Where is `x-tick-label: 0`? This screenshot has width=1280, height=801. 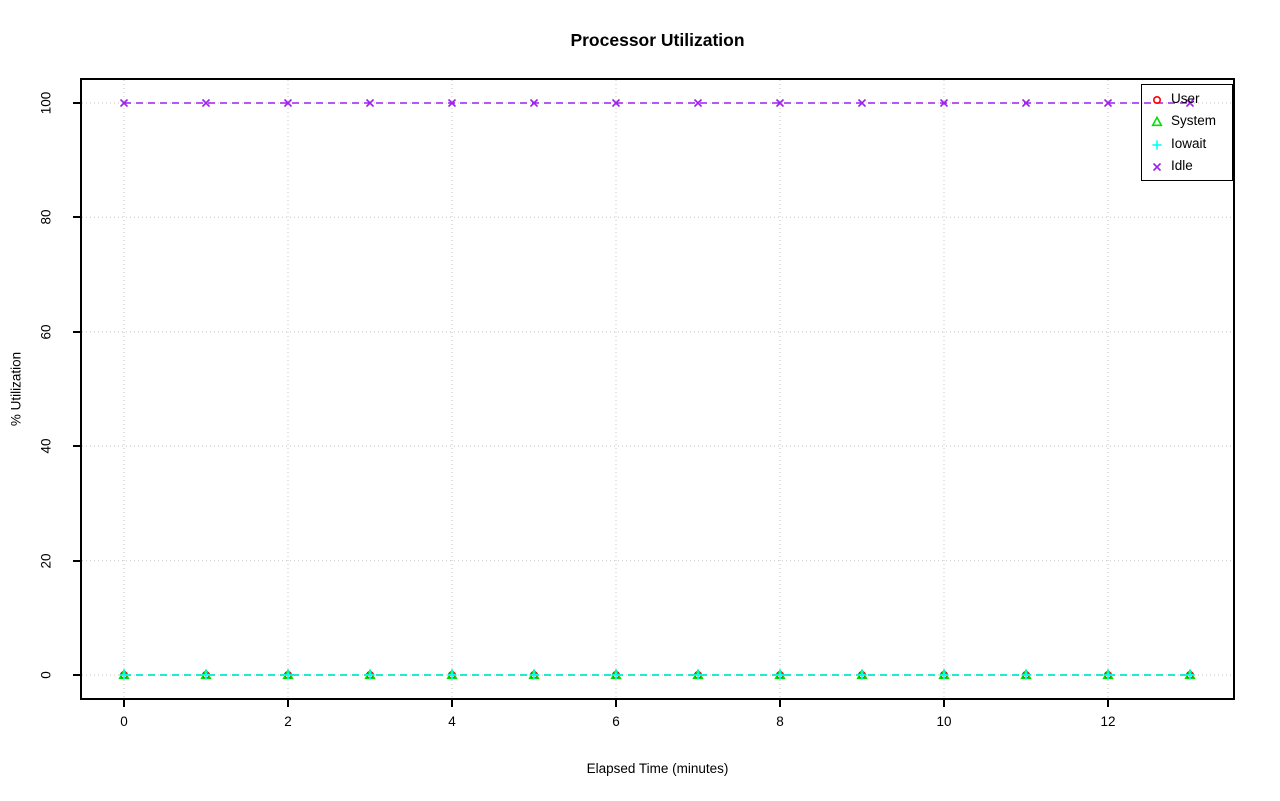 x-tick-label: 0 is located at coordinates (124, 721).